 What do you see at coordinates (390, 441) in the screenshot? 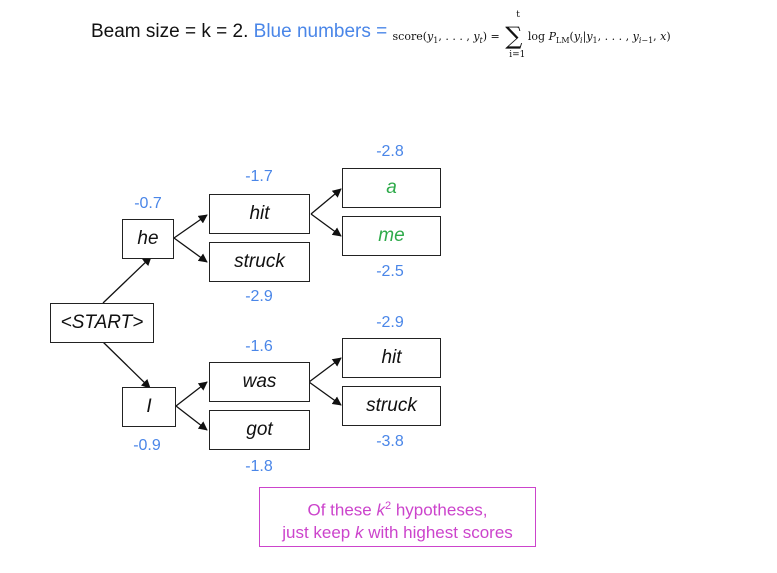
I see `score-struck-2: -3.8` at bounding box center [390, 441].